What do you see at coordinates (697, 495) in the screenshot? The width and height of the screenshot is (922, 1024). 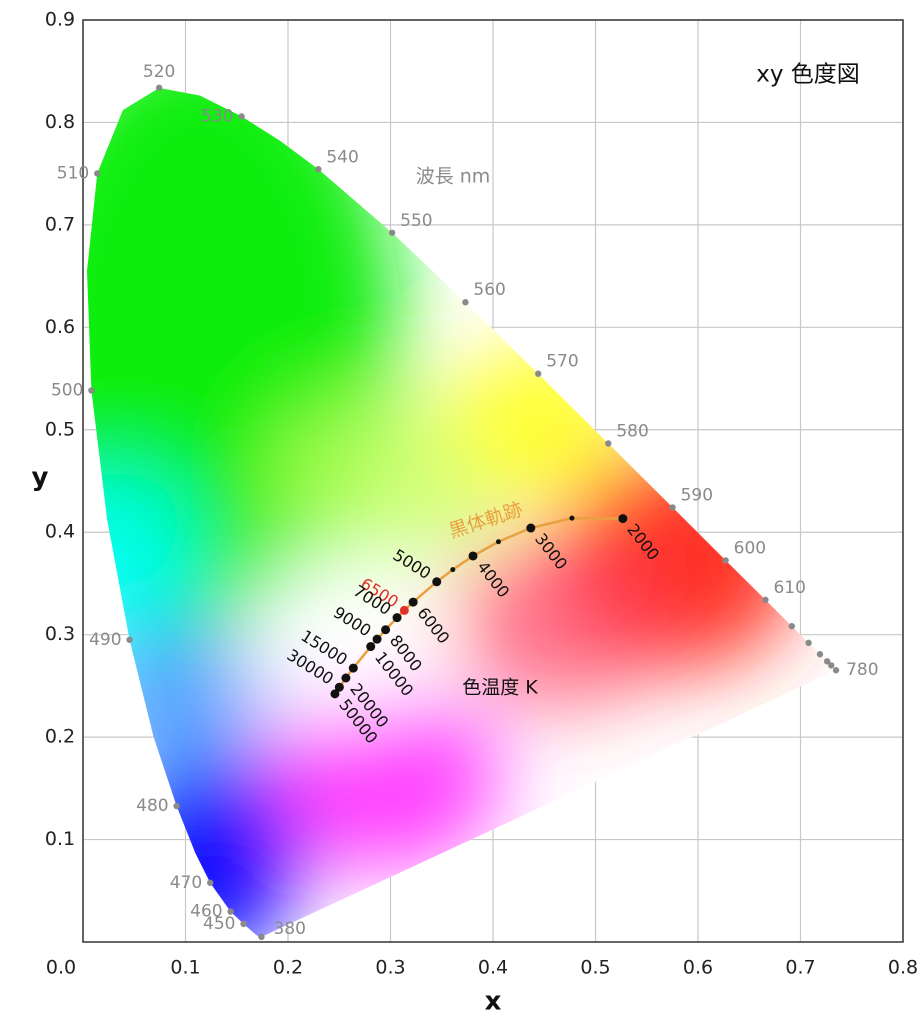 I see `wavelength-label: 590` at bounding box center [697, 495].